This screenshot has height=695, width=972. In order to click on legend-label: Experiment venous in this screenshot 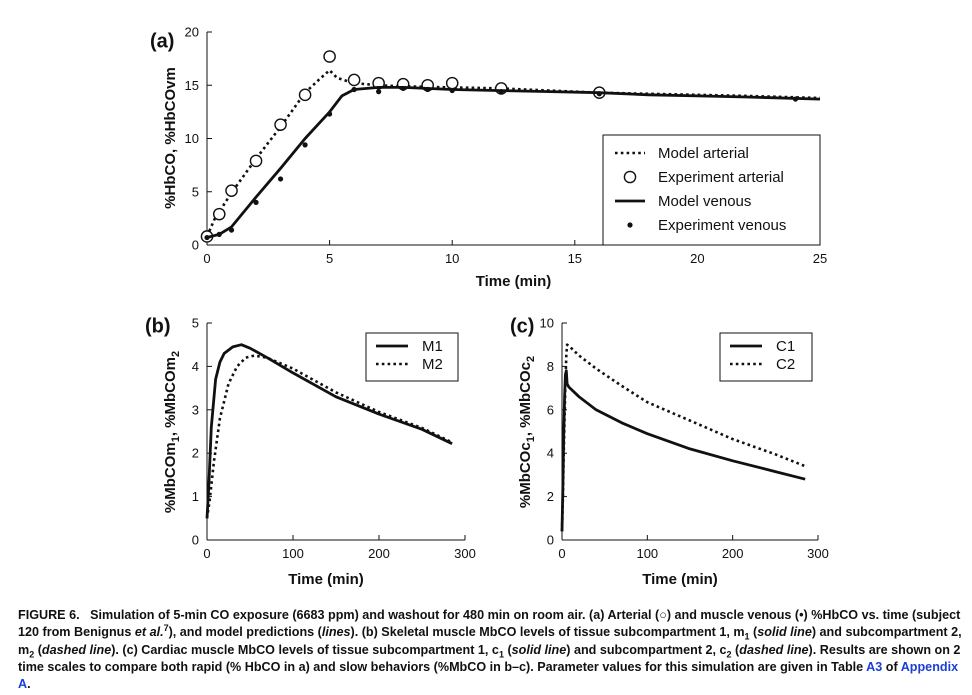, I will do `click(722, 225)`.